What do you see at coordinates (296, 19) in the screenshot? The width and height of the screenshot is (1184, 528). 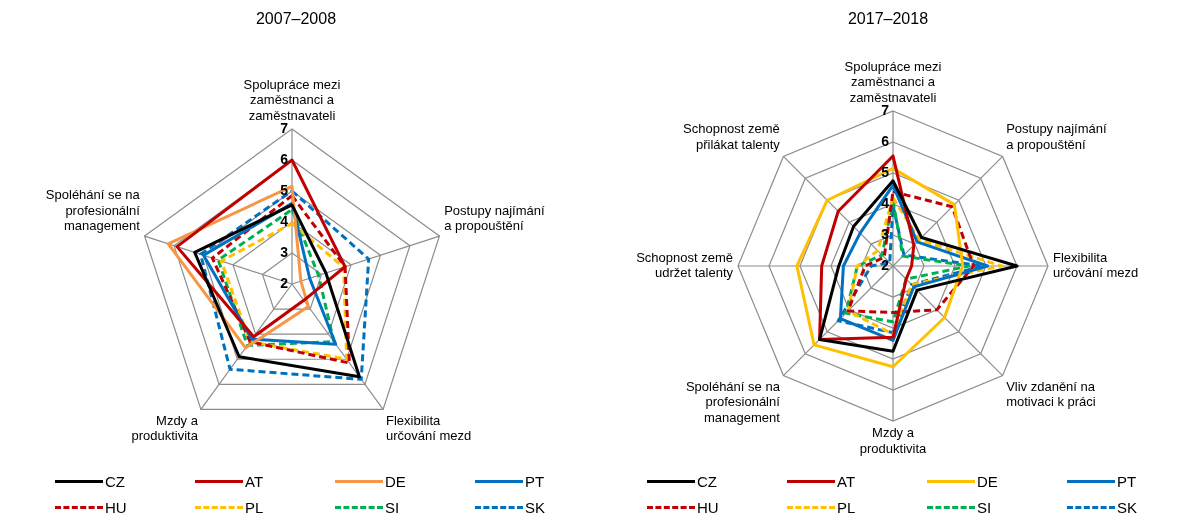 I see `chart-title: 2007–2008` at bounding box center [296, 19].